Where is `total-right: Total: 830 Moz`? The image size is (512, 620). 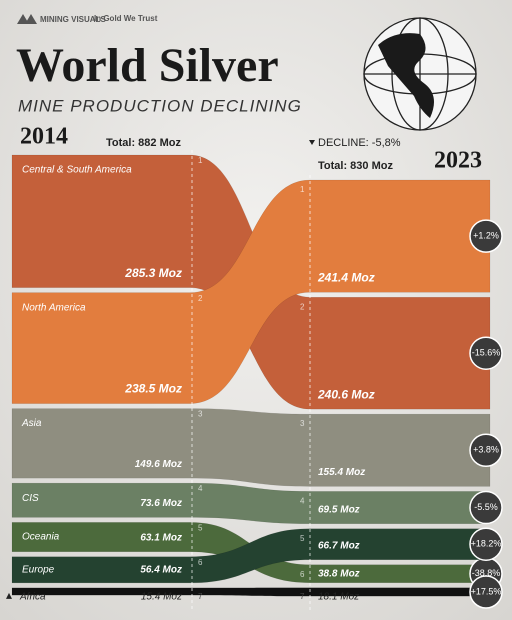
total-right: Total: 830 Moz is located at coordinates (355, 166).